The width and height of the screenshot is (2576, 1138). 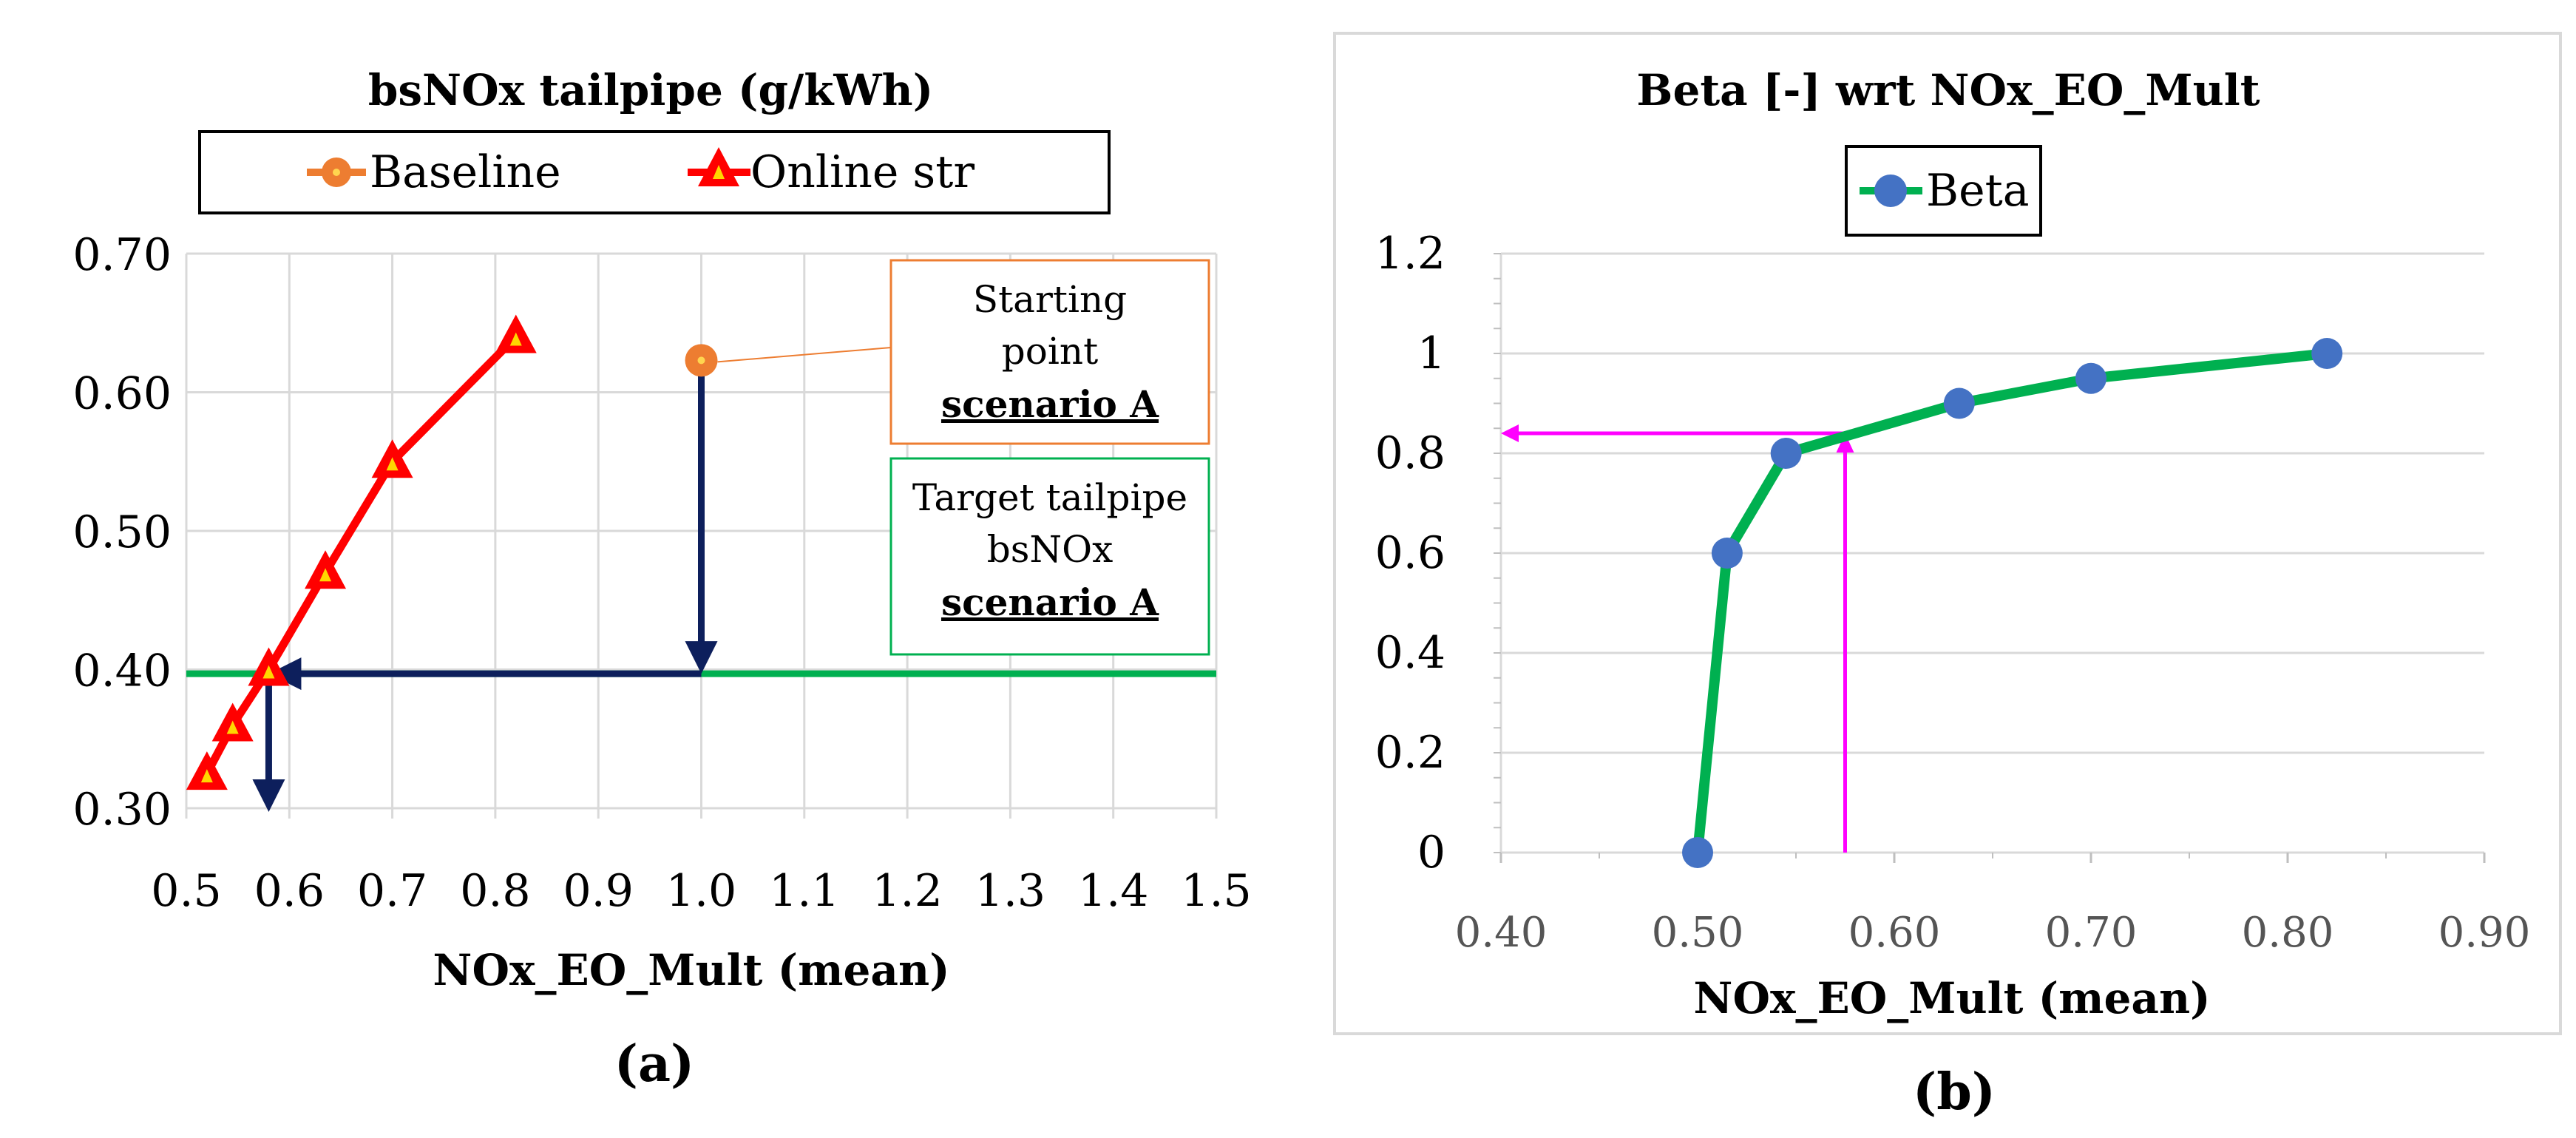 What do you see at coordinates (1954, 1092) in the screenshot?
I see `panel-b-label: (b)` at bounding box center [1954, 1092].